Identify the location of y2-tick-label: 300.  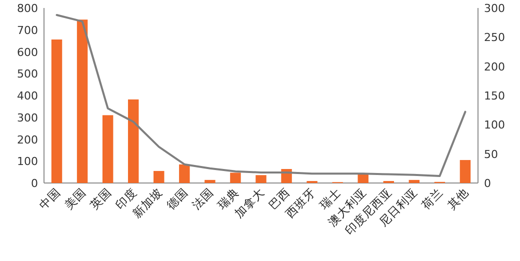
(494, 8).